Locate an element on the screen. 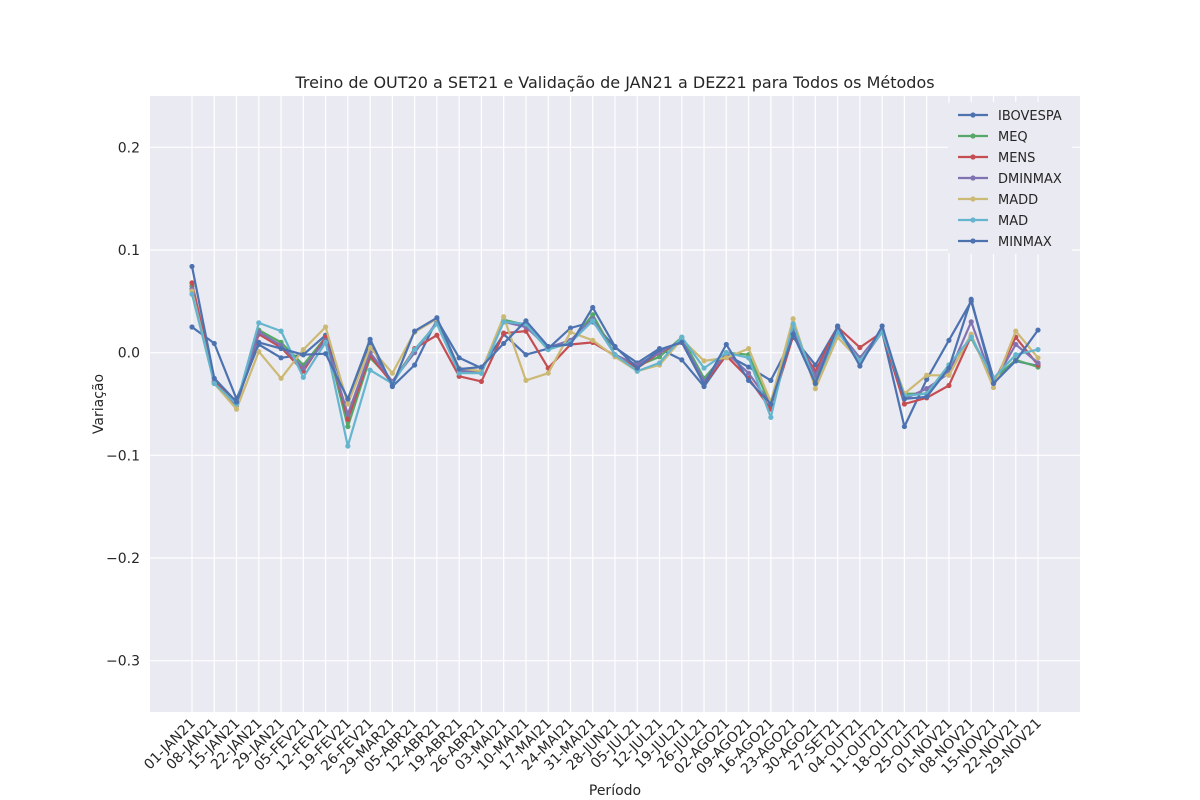  y-tick-label: 0.0 is located at coordinates (129, 354).